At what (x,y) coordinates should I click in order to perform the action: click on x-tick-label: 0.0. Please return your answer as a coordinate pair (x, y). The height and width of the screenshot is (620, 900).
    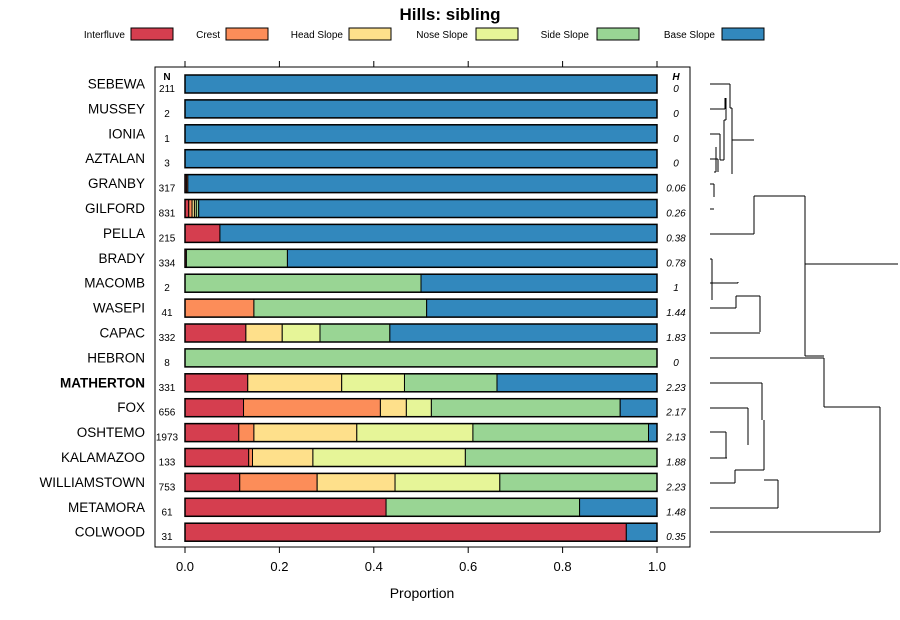
    Looking at the image, I should click on (185, 566).